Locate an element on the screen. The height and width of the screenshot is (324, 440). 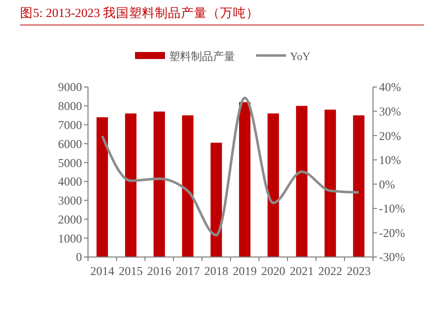
x-tick-label: 2017 is located at coordinates (188, 271).